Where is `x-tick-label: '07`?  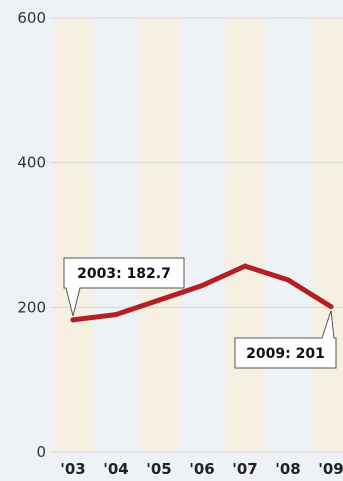 x-tick-label: '07 is located at coordinates (244, 469).